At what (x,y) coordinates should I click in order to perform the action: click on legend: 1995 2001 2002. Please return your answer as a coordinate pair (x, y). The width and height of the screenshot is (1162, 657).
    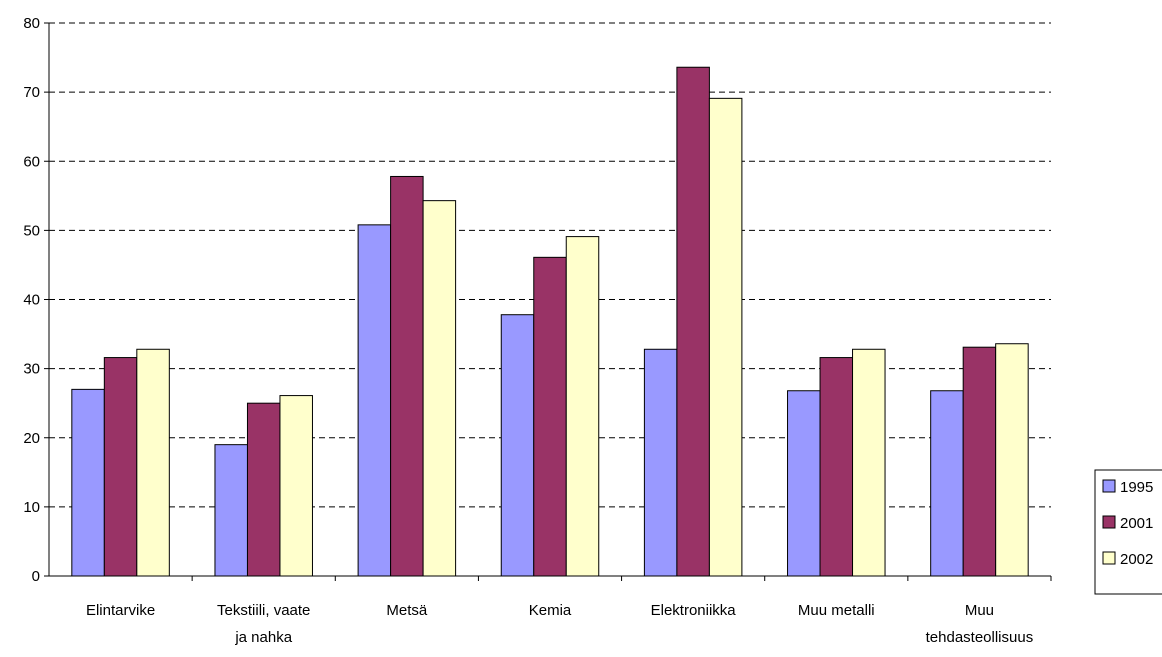
    Looking at the image, I should click on (1128, 532).